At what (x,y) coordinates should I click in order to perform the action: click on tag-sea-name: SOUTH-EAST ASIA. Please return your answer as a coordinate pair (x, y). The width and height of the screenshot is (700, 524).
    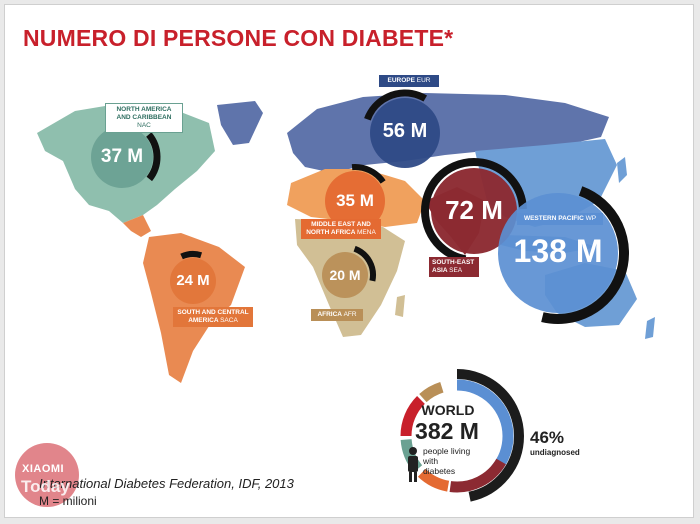
    Looking at the image, I should click on (453, 266).